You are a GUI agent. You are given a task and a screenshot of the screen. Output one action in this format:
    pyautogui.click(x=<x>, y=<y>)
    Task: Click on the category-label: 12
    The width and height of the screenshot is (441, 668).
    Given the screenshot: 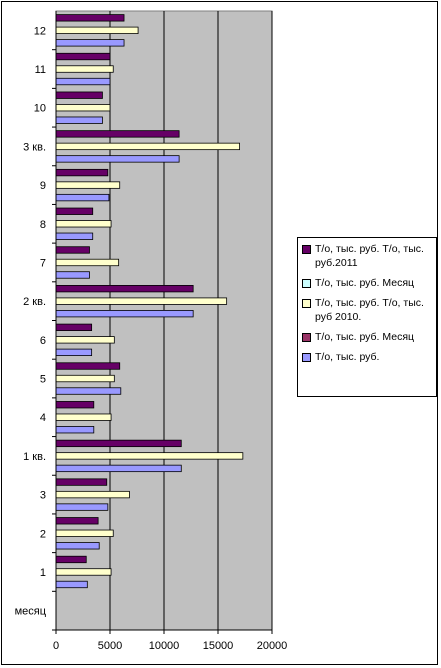 What is the action you would take?
    pyautogui.click(x=40, y=31)
    